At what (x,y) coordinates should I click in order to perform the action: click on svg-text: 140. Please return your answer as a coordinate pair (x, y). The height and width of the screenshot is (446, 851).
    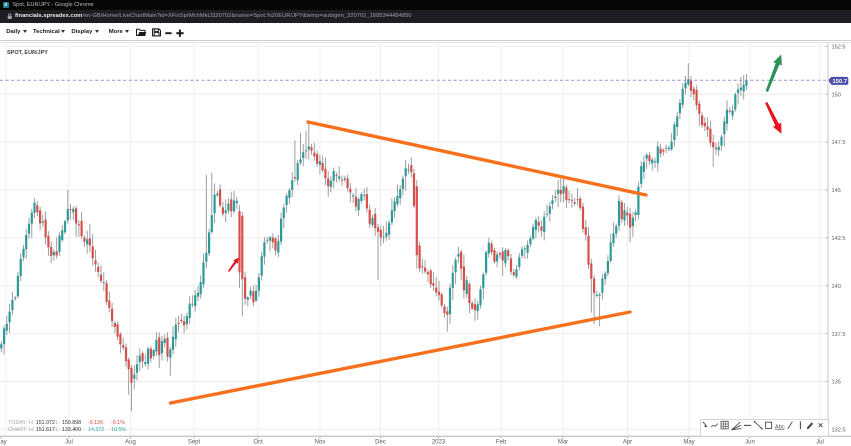
    Looking at the image, I should click on (836, 287).